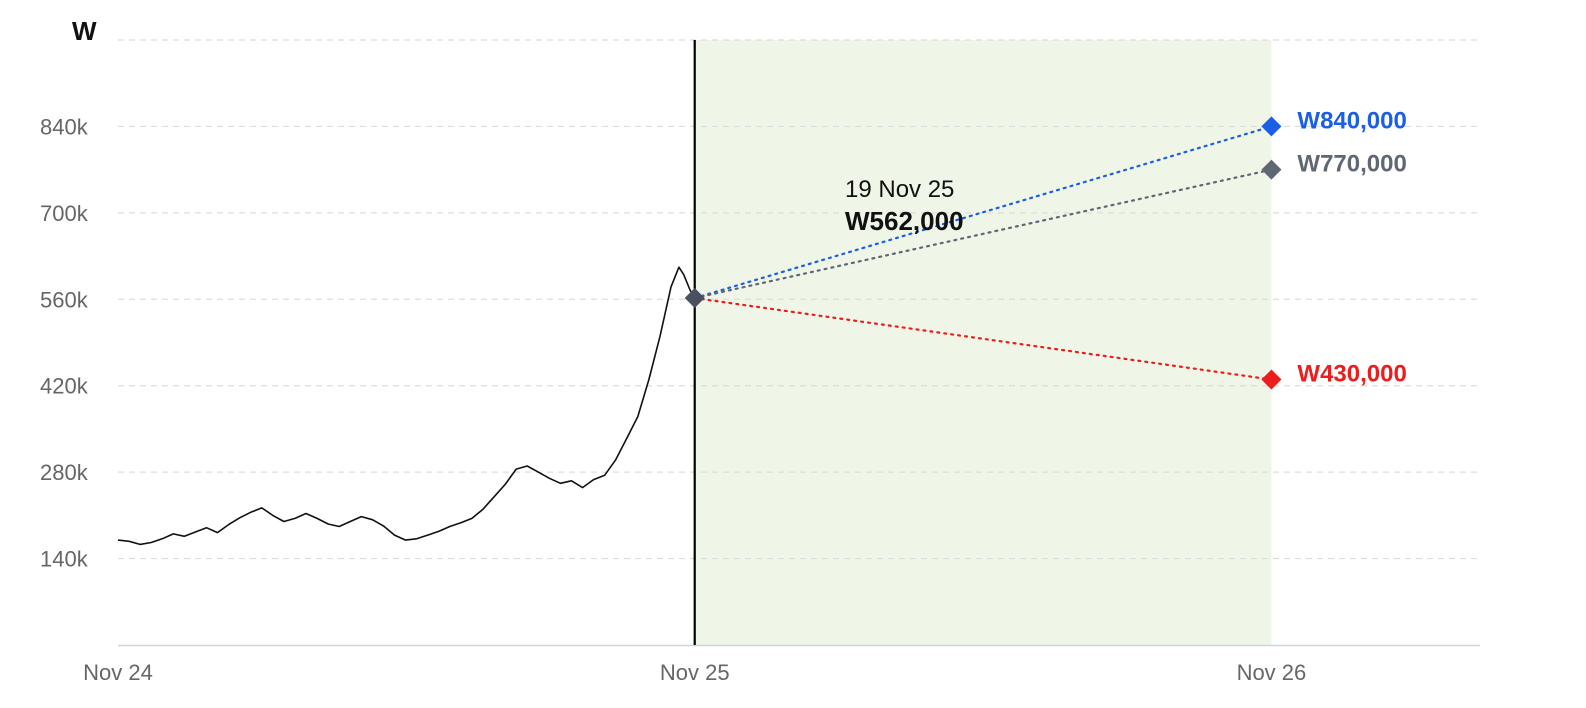 Image resolution: width=1586 pixels, height=708 pixels. What do you see at coordinates (1272, 672) in the screenshot?
I see `x-tick-label: Nov 26` at bounding box center [1272, 672].